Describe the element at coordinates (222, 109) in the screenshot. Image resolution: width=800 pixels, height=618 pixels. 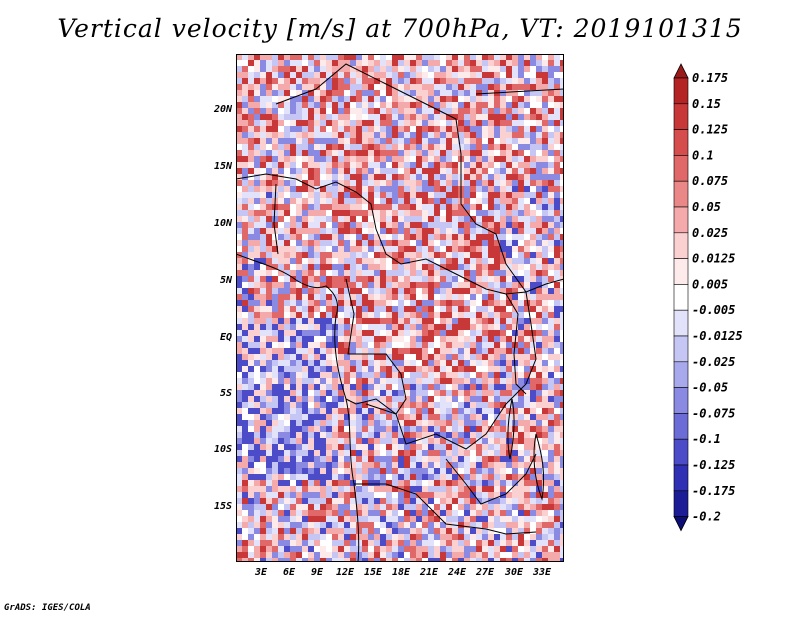
I see `lat-tick-label: 20N` at that location.